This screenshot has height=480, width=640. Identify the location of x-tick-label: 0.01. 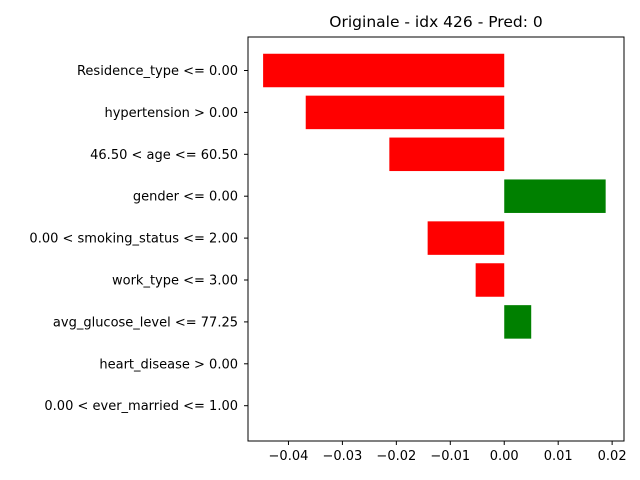
(558, 456).